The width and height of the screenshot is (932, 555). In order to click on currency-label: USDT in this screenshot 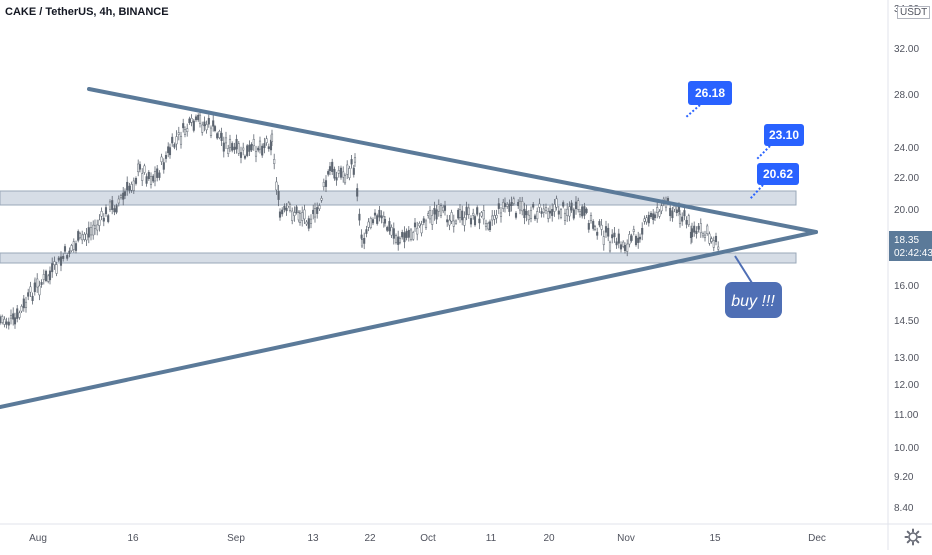, I will do `click(914, 12)`.